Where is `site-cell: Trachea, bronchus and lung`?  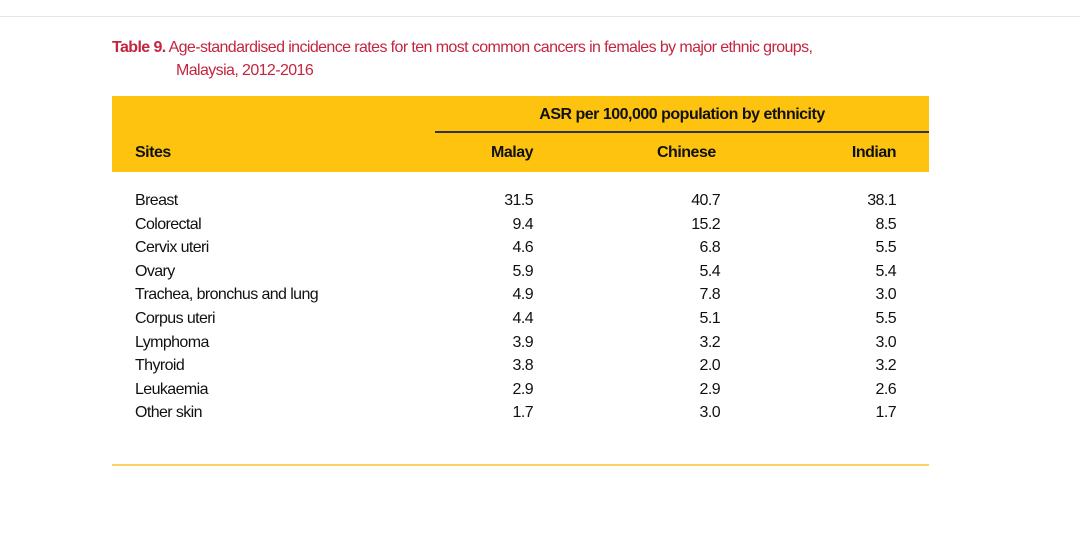 site-cell: Trachea, bronchus and lung is located at coordinates (227, 295).